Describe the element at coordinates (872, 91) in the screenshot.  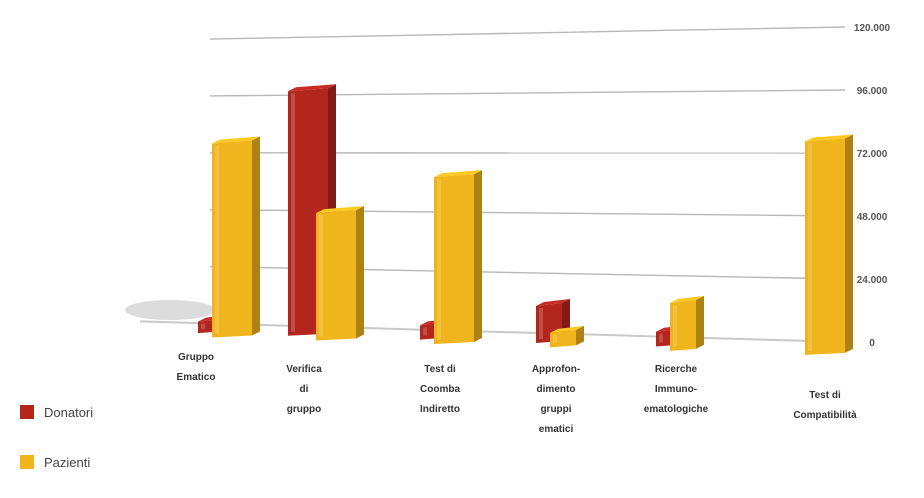
I see `y-tick-label: 96.000` at that location.